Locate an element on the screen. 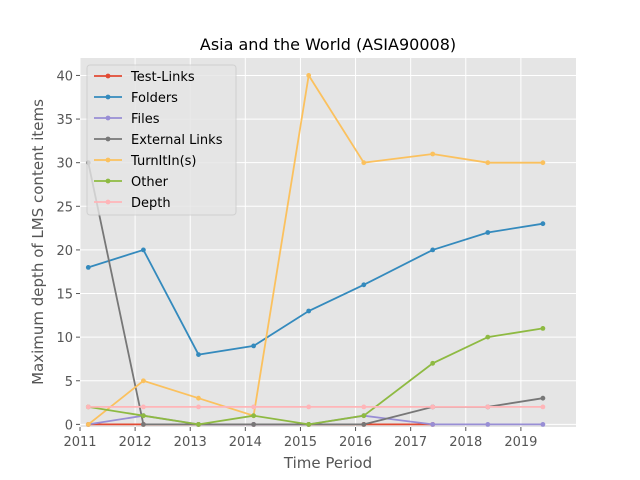 This screenshot has width=640, height=480. legend-label: Folders is located at coordinates (154, 98).